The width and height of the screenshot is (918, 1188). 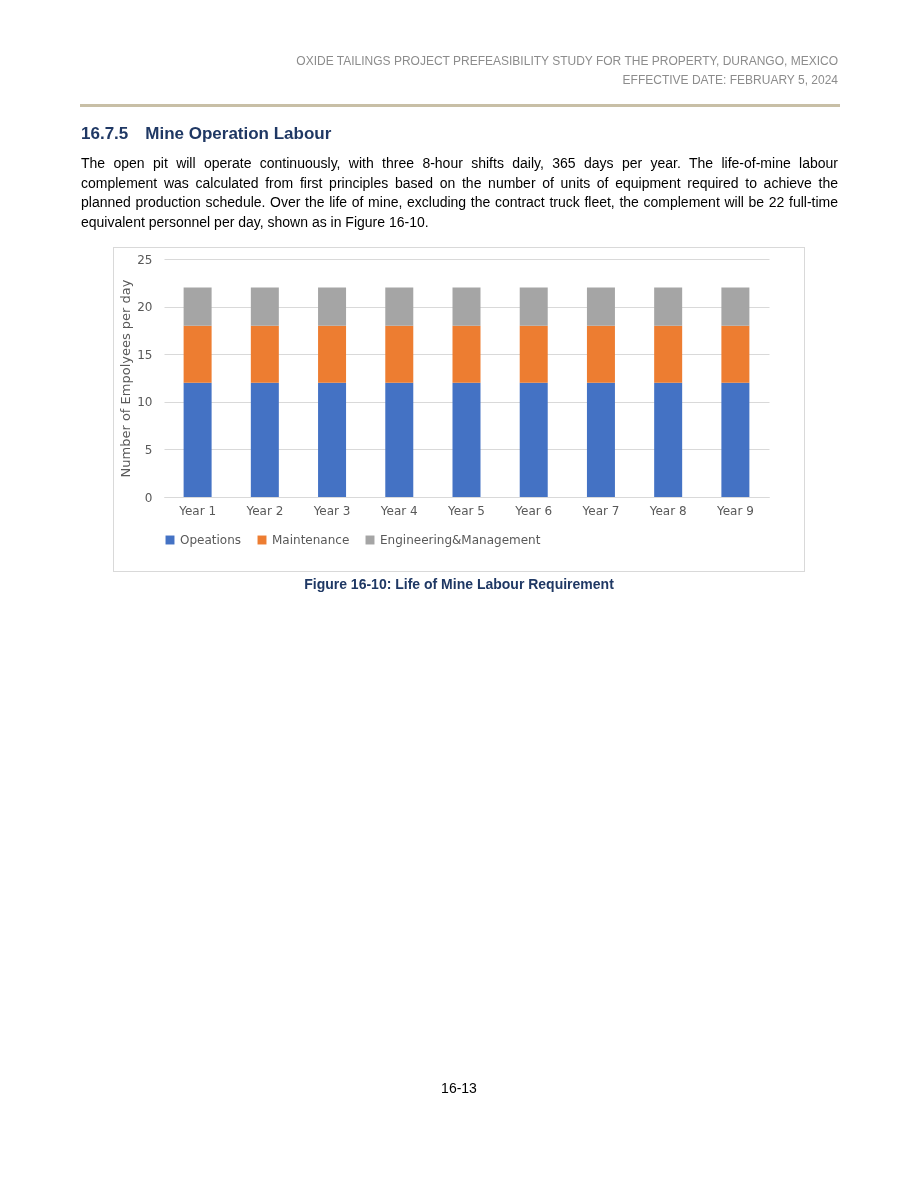 I want to click on y-tick-label: 5, so click(x=148, y=449).